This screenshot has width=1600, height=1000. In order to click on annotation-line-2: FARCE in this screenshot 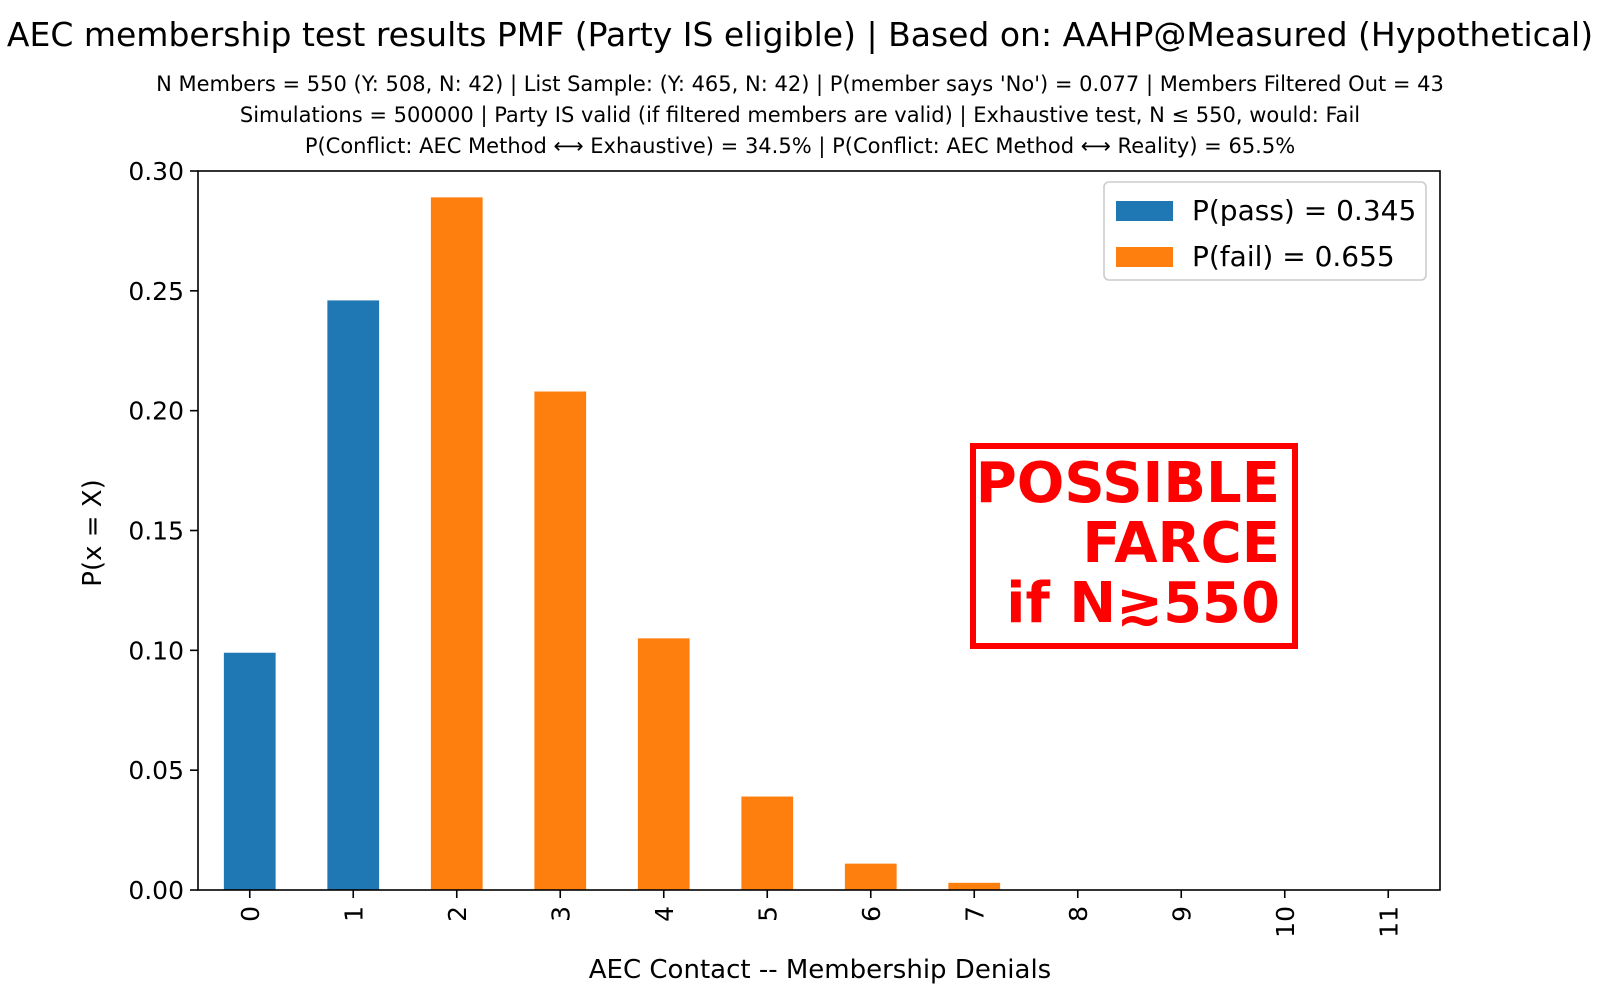, I will do `click(1181, 543)`.